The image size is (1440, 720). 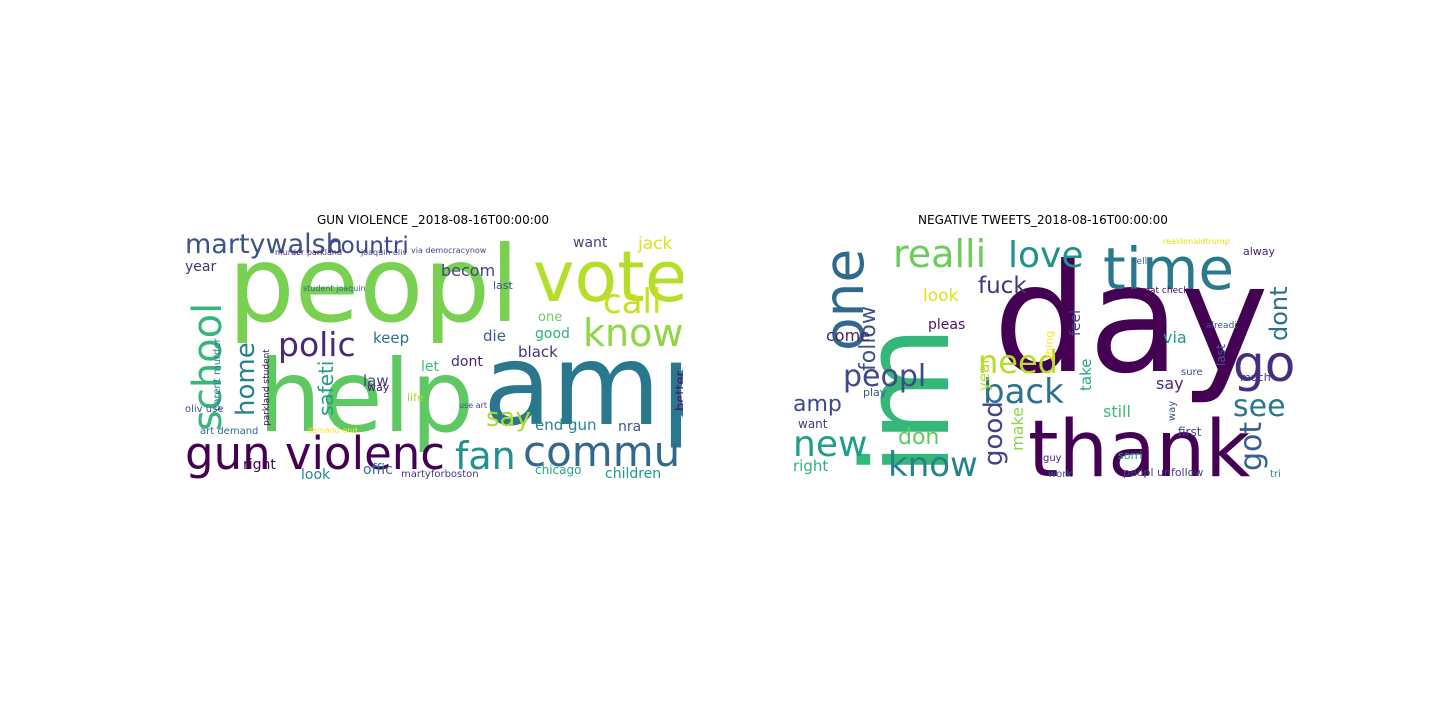 What do you see at coordinates (200, 267) in the screenshot?
I see `word-18: year` at bounding box center [200, 267].